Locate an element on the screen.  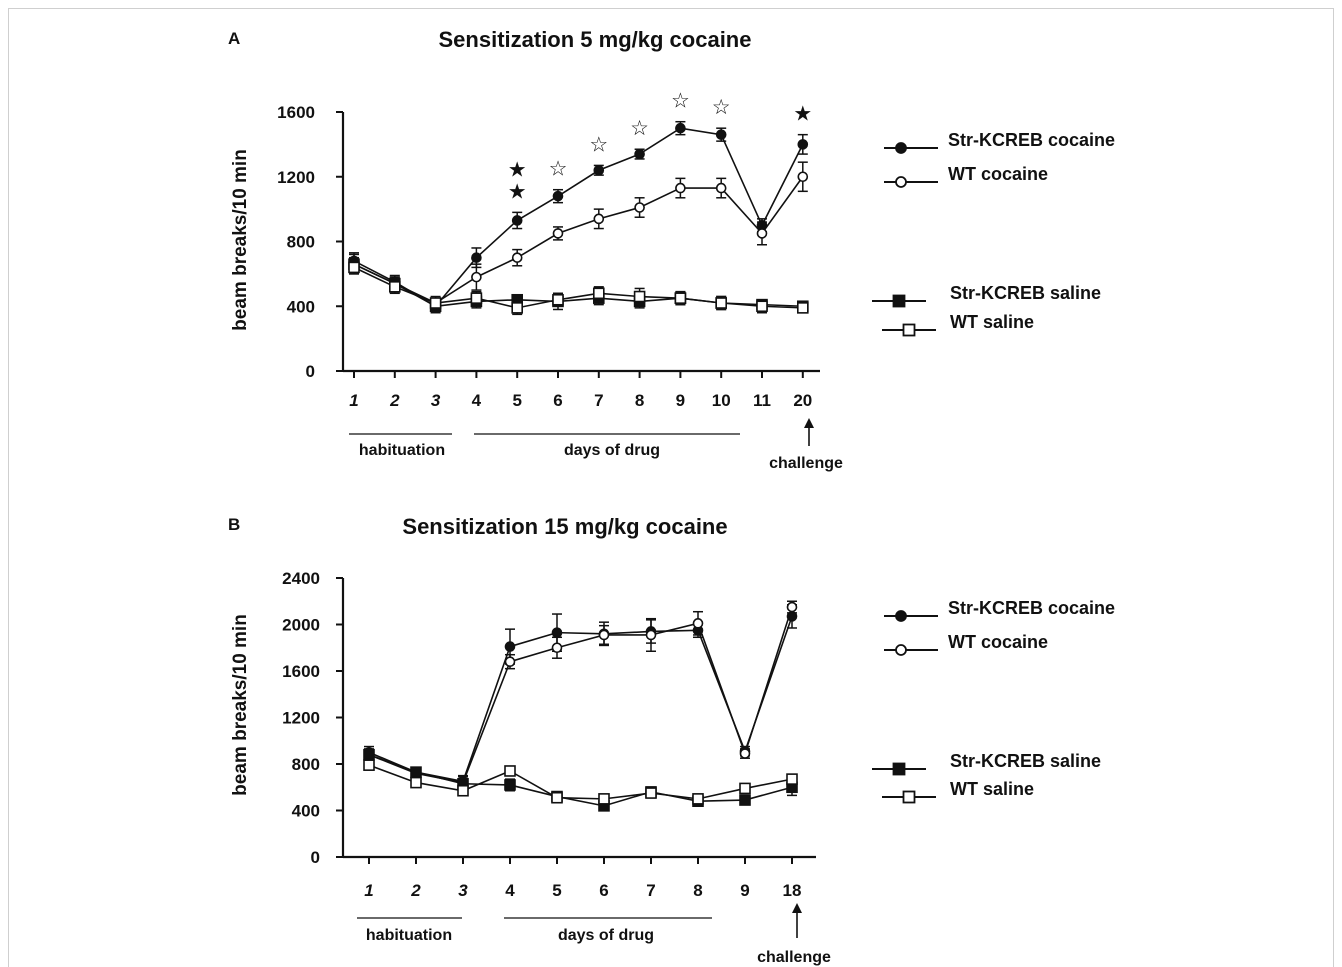
y-tick-label: 2000 is located at coordinates (301, 625).